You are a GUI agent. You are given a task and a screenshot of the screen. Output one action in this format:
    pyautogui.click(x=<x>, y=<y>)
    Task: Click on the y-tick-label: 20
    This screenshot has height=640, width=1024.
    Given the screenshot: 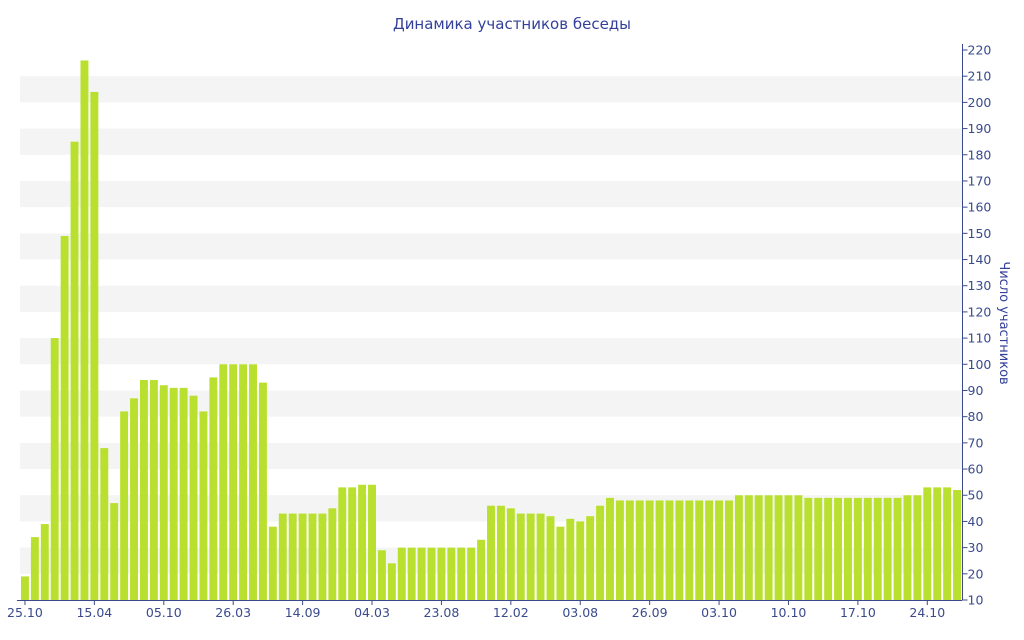 What is the action you would take?
    pyautogui.click(x=976, y=573)
    